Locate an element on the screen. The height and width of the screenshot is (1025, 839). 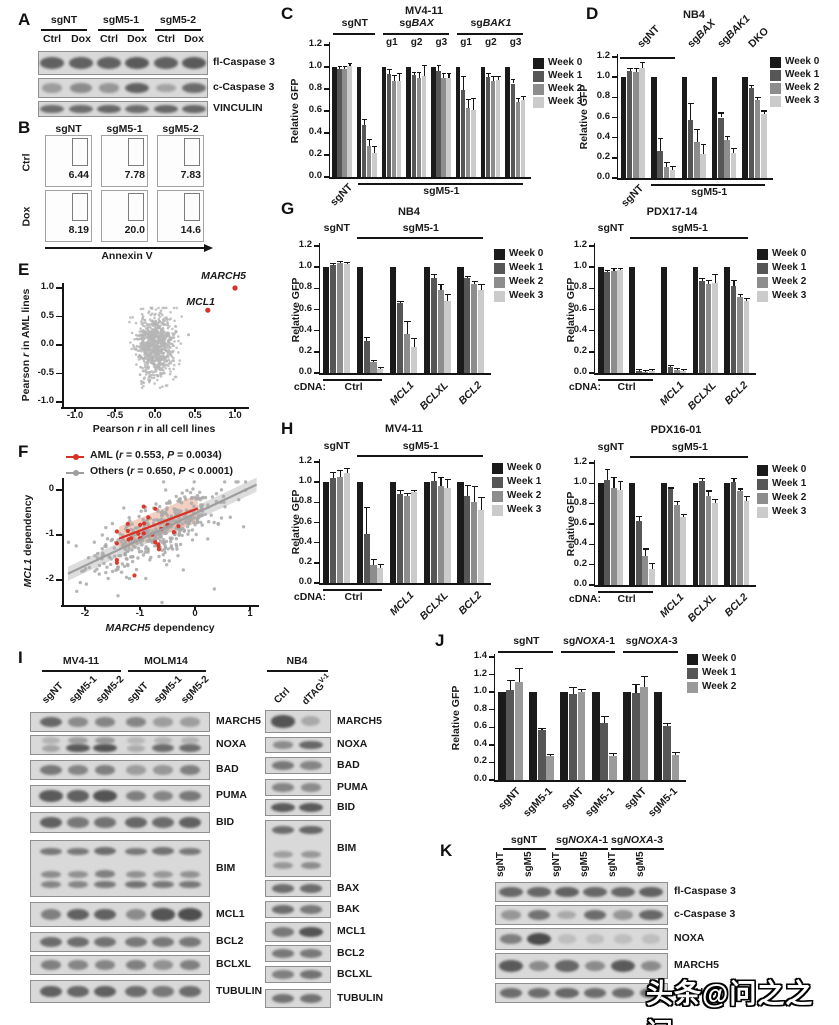
y-axis-label: Pearson r in AML lines is located at coordinates (26, 345).